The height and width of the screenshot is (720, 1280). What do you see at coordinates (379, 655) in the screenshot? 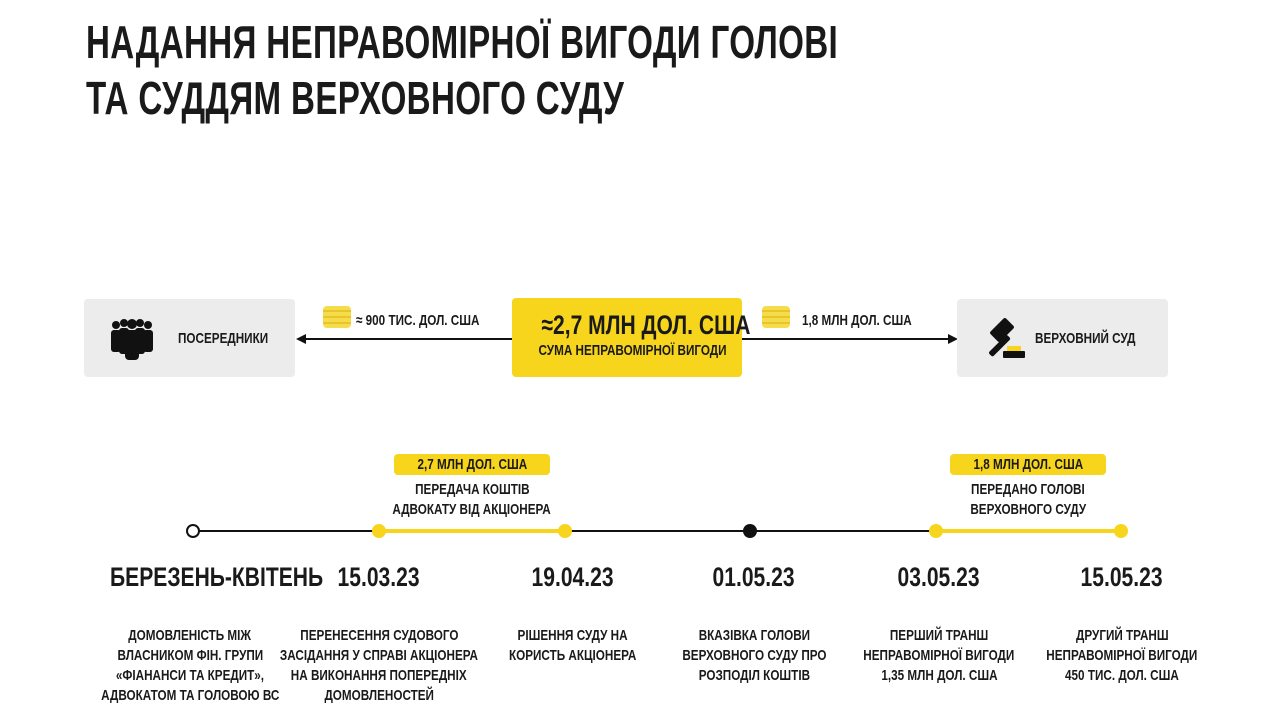
I see `event-description-line: ЗАСІДАННЯ У СПРАВІ АКЦІОНЕРА` at bounding box center [379, 655].